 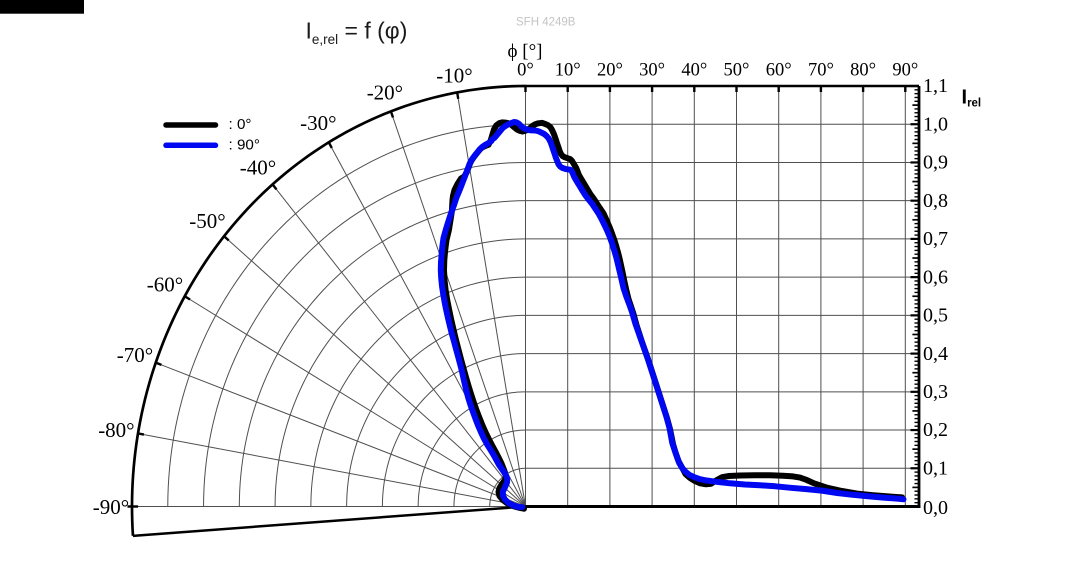 What do you see at coordinates (525, 71) in the screenshot?
I see `svg-text: 0°` at bounding box center [525, 71].